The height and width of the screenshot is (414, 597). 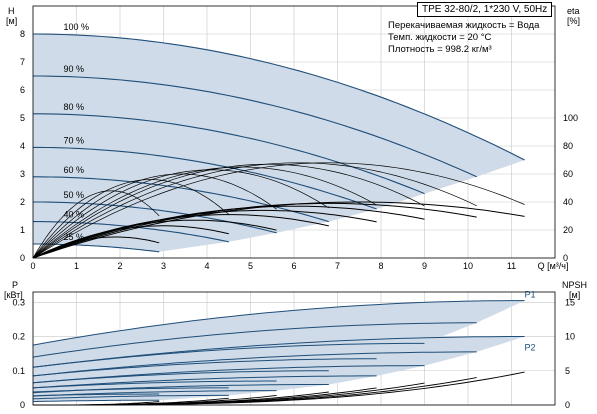 What do you see at coordinates (293, 266) in the screenshot?
I see `x-tick-label: 6` at bounding box center [293, 266].